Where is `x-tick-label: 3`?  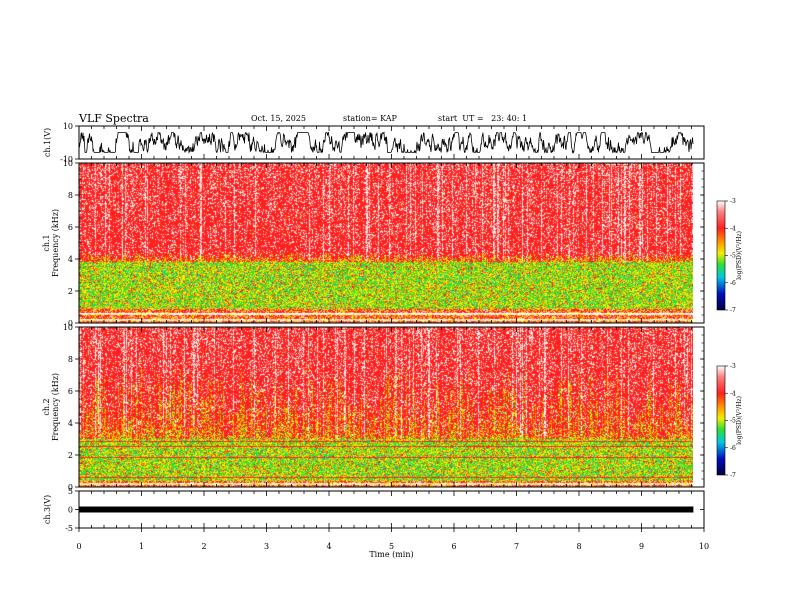
x-tick-label: 3 is located at coordinates (266, 546).